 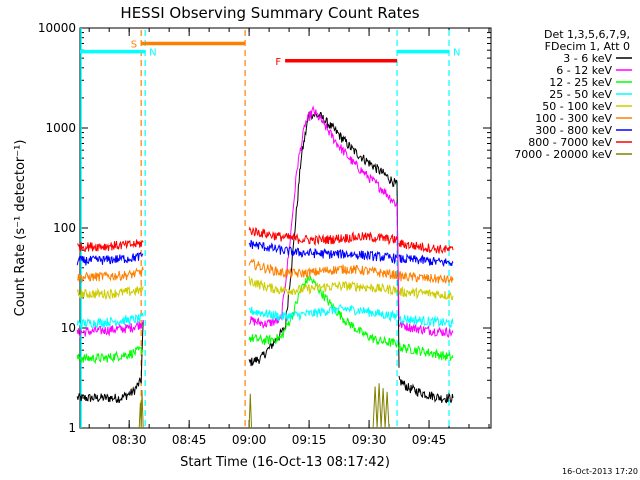 I want to click on y-tick-label: 10, so click(x=68, y=328).